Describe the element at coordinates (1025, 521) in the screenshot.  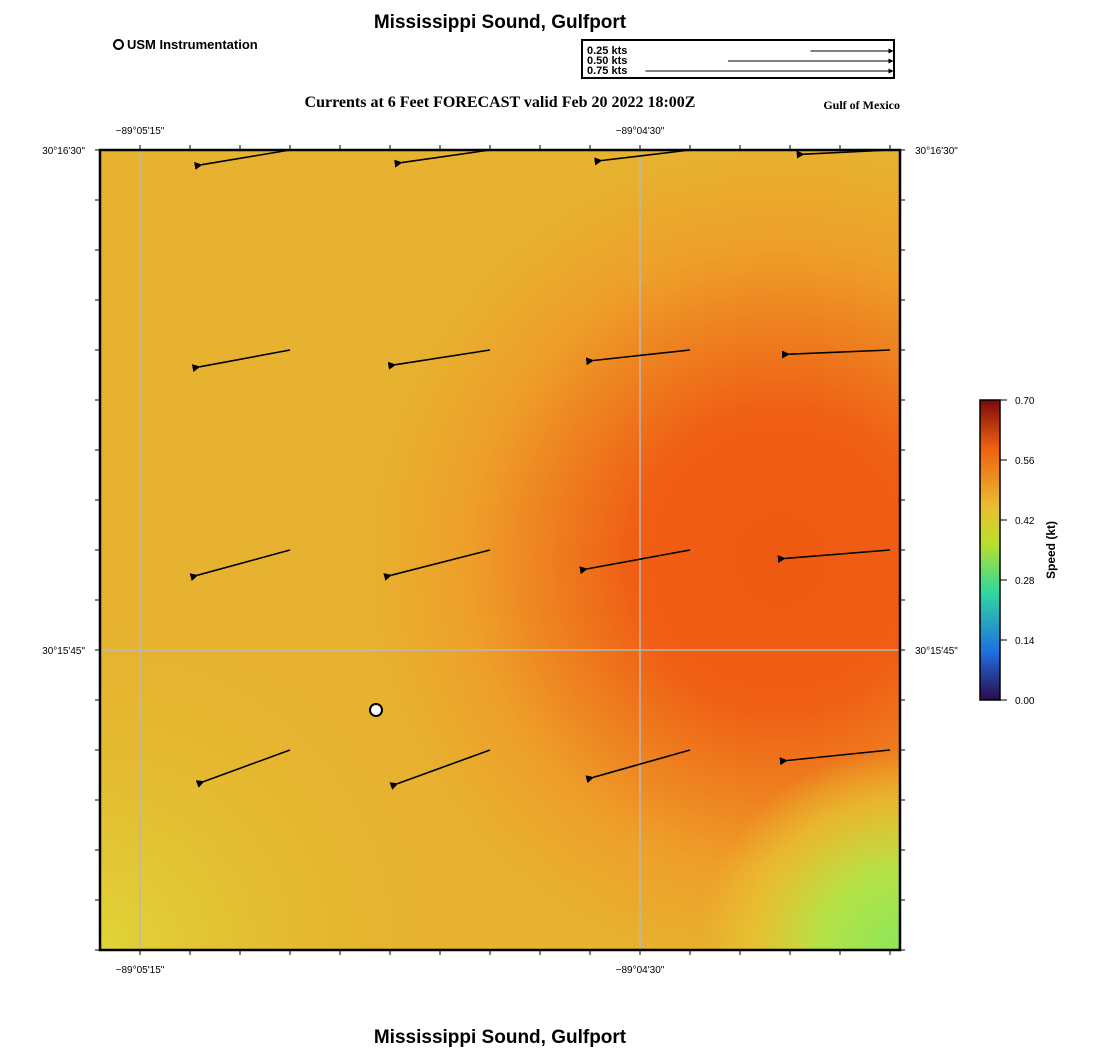
I see `colorbar-tick-2: 0.42` at that location.